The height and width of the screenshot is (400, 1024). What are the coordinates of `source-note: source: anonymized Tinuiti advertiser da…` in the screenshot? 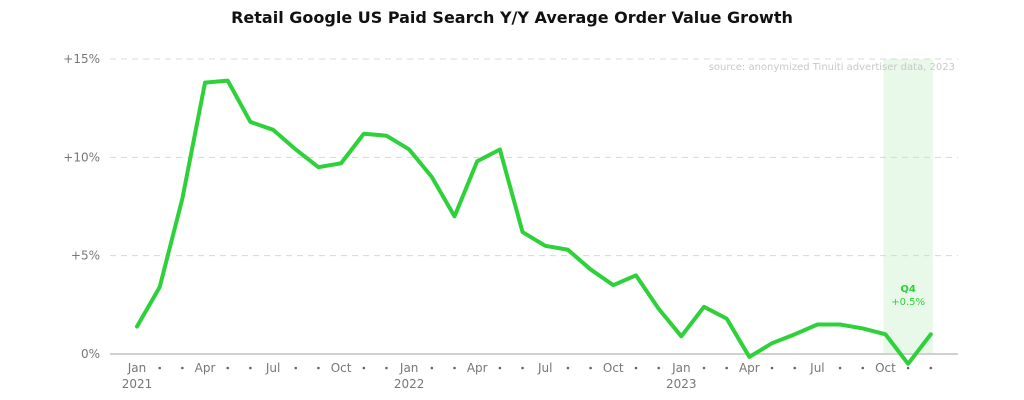 It's located at (832, 67).